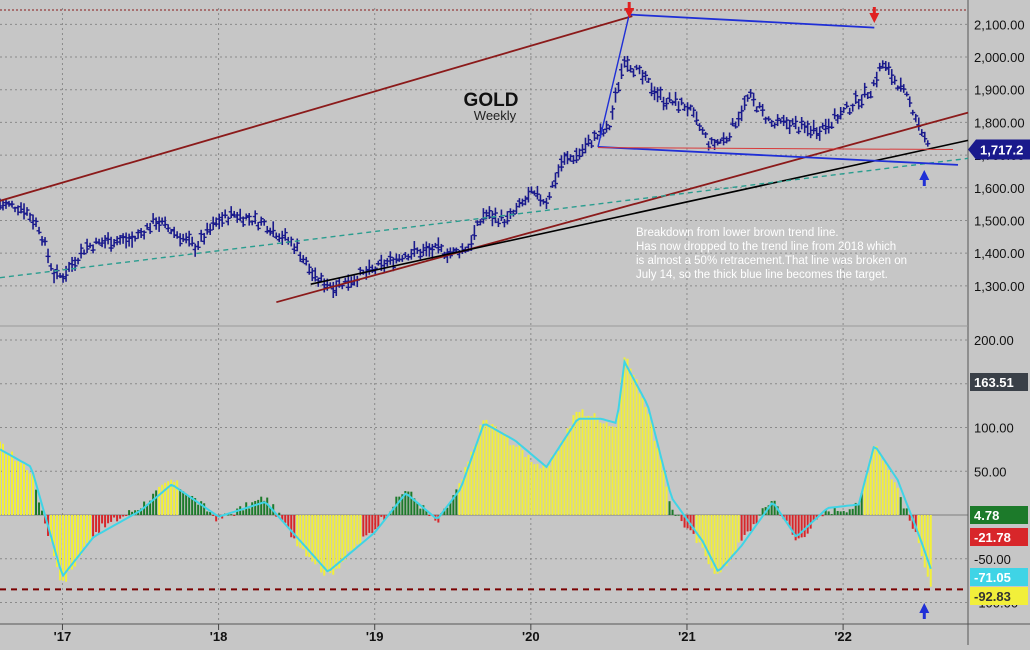 Image resolution: width=1030 pixels, height=650 pixels. Describe the element at coordinates (778, 156) in the screenshot. I see `trend-blue-bottom` at that location.